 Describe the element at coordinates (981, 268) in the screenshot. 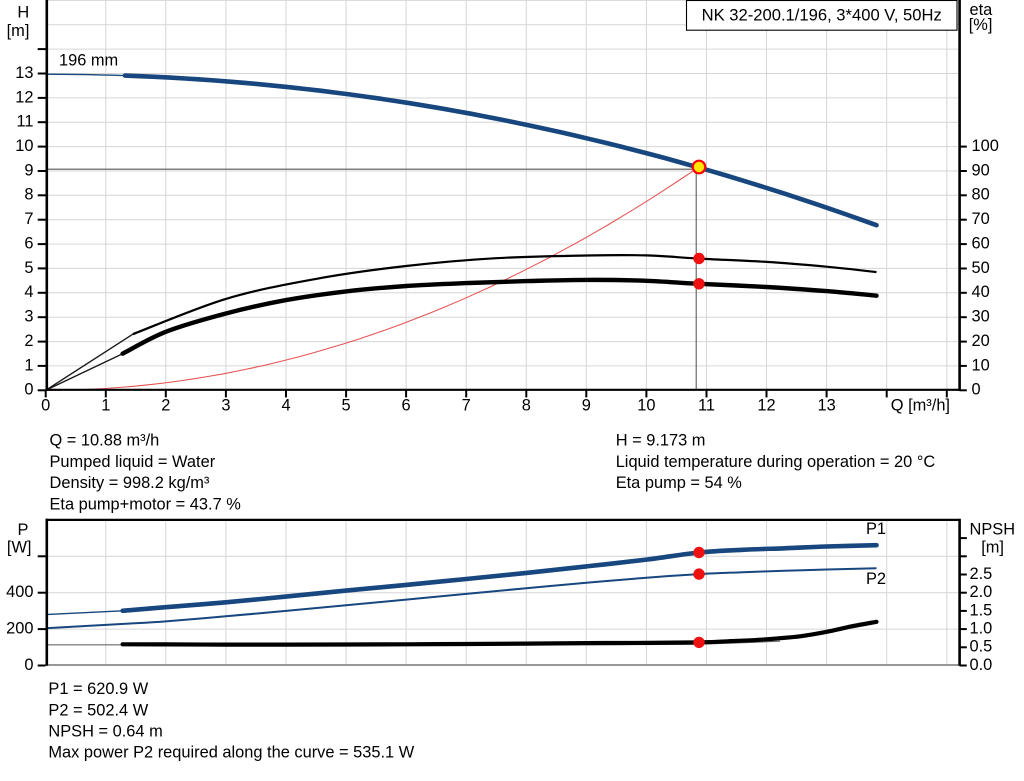

I see `svg-text: 50` at that location.